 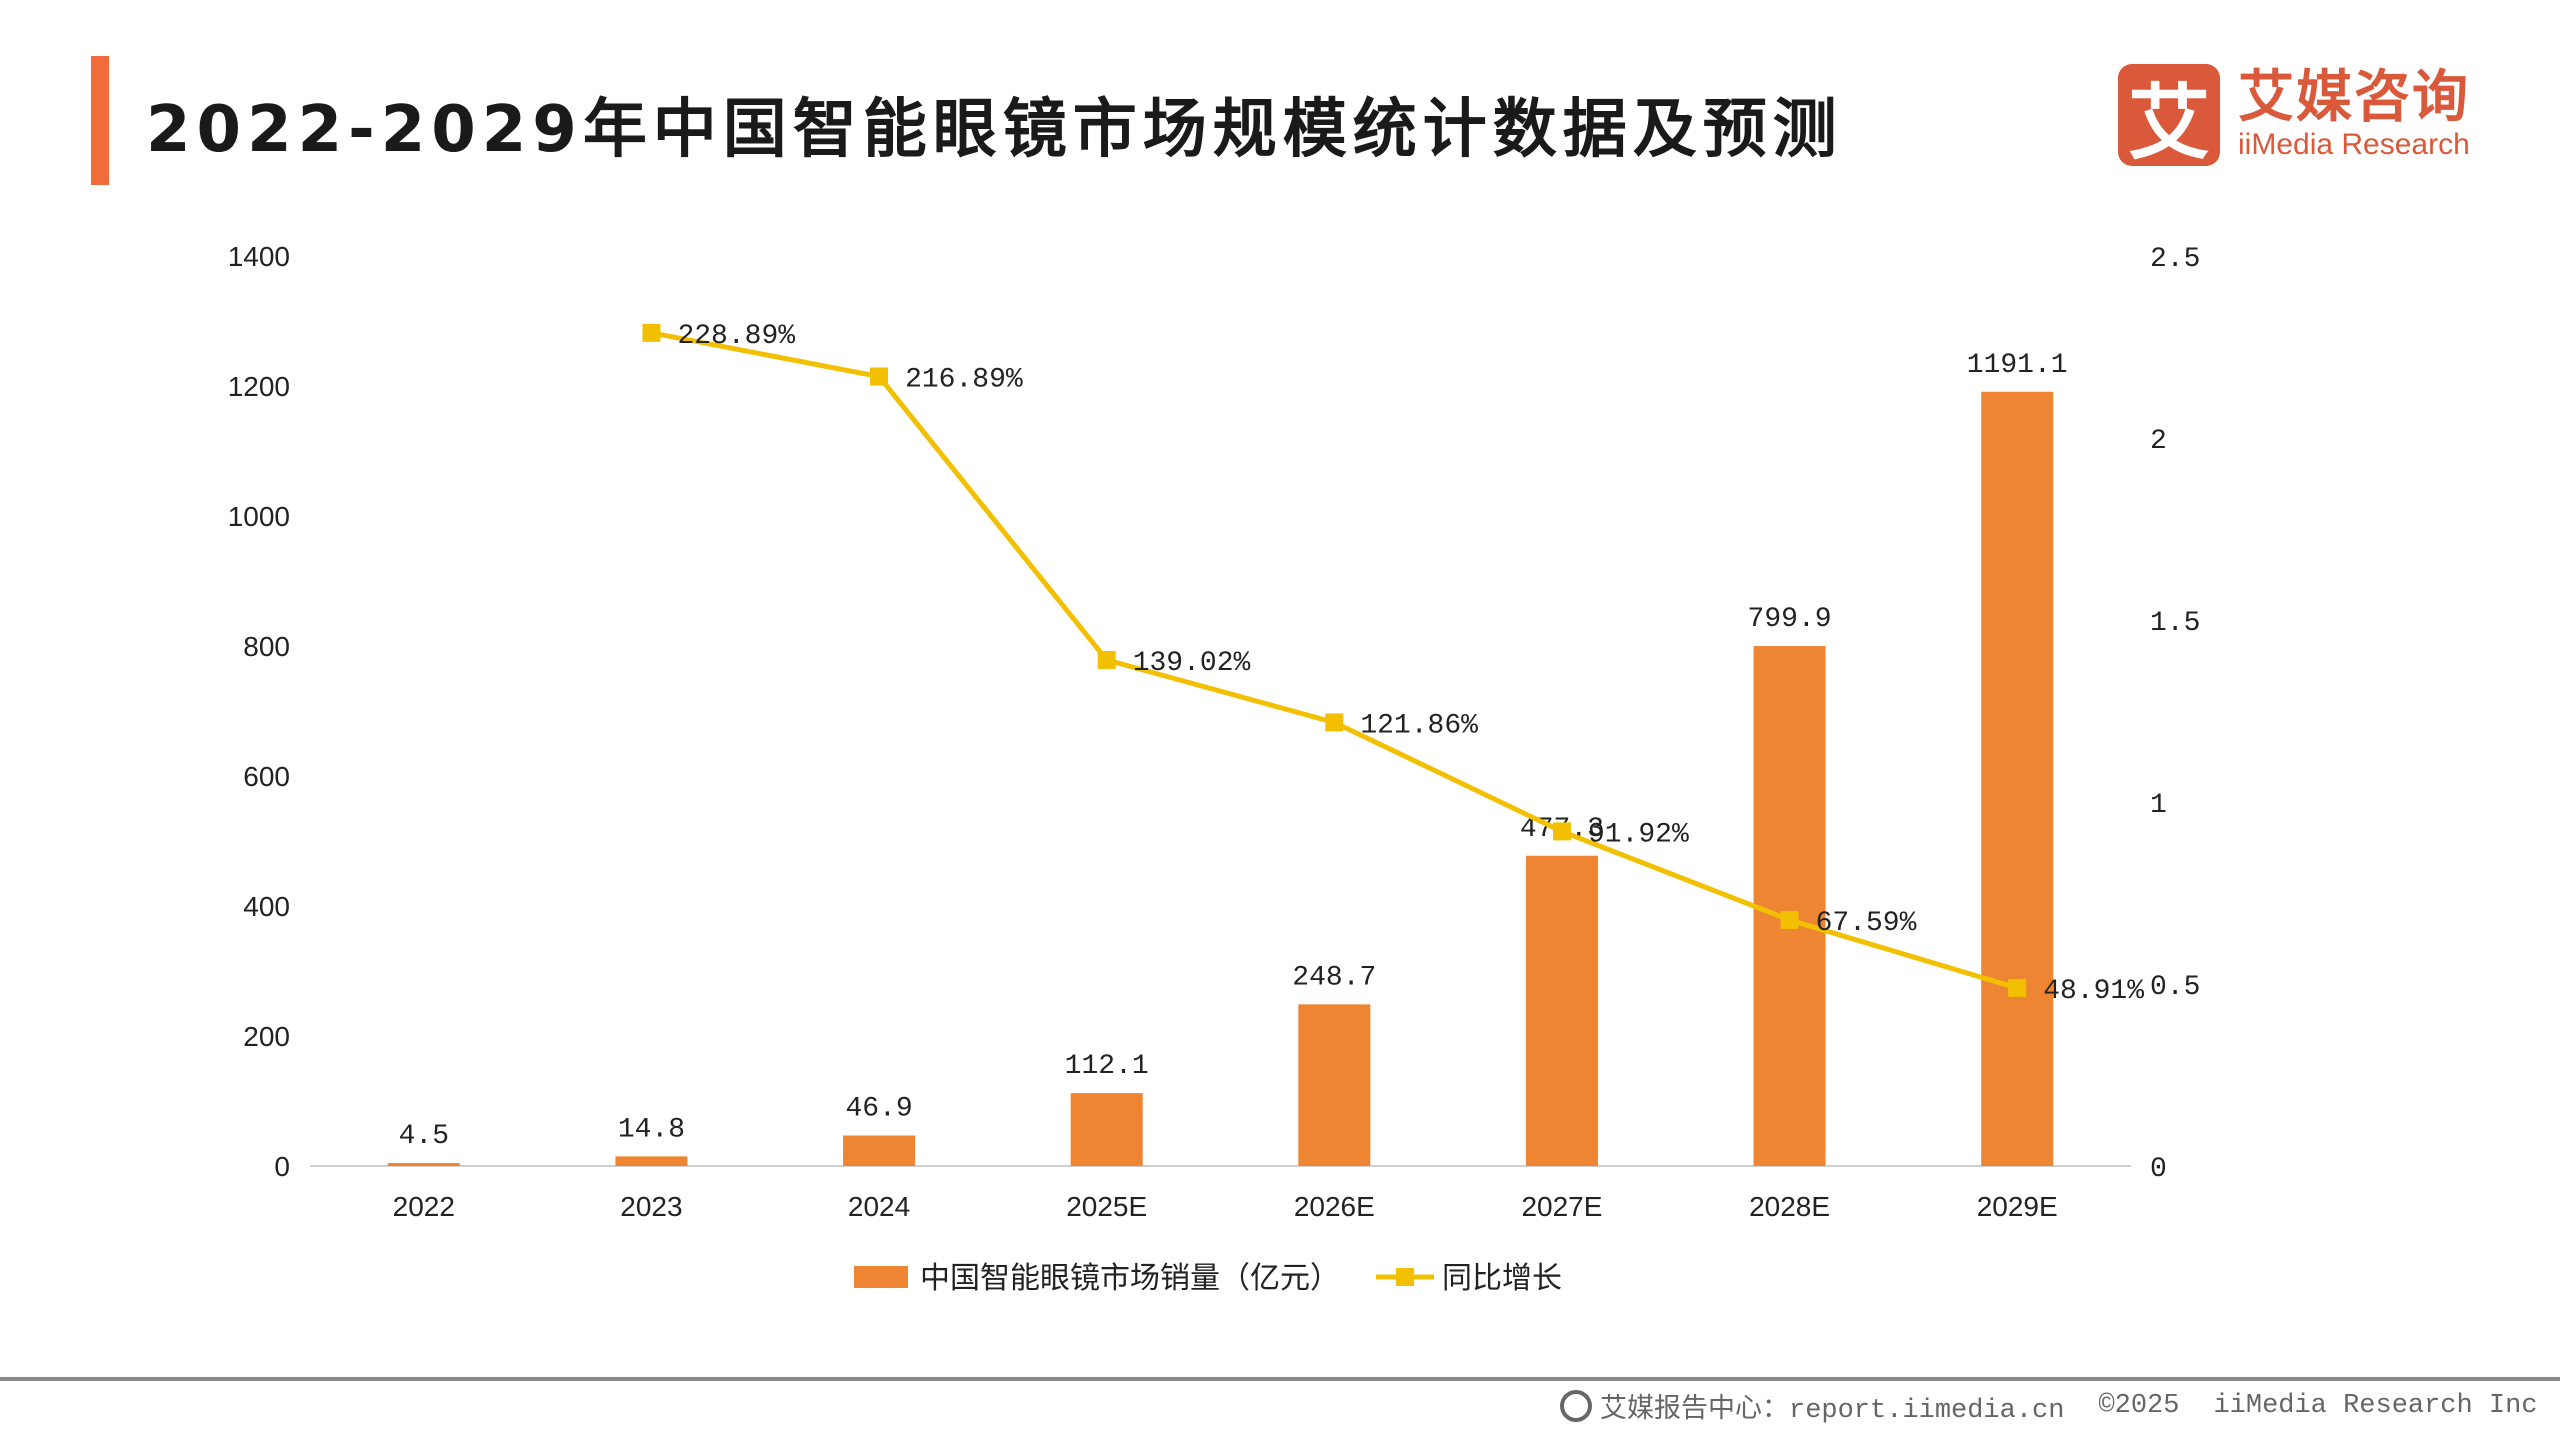 What do you see at coordinates (2158, 805) in the screenshot?
I see `y-right-tick-label: 1` at bounding box center [2158, 805].